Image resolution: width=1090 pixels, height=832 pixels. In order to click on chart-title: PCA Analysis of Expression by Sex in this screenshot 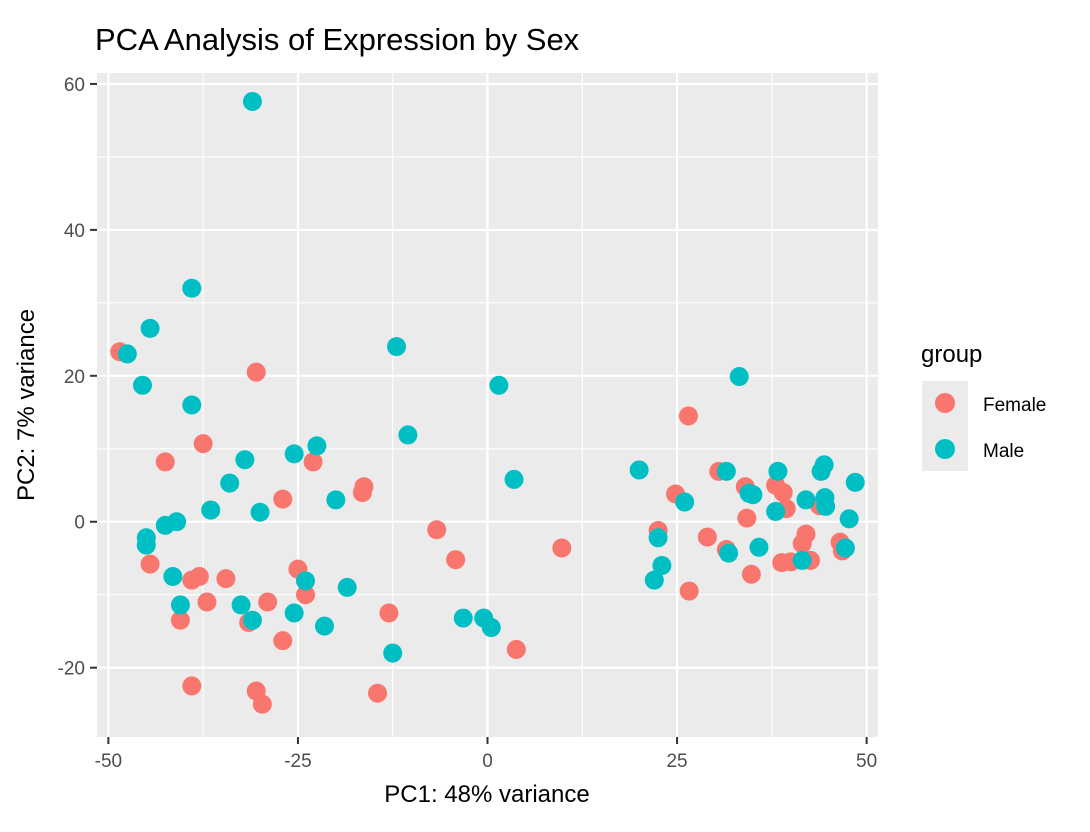, I will do `click(337, 39)`.